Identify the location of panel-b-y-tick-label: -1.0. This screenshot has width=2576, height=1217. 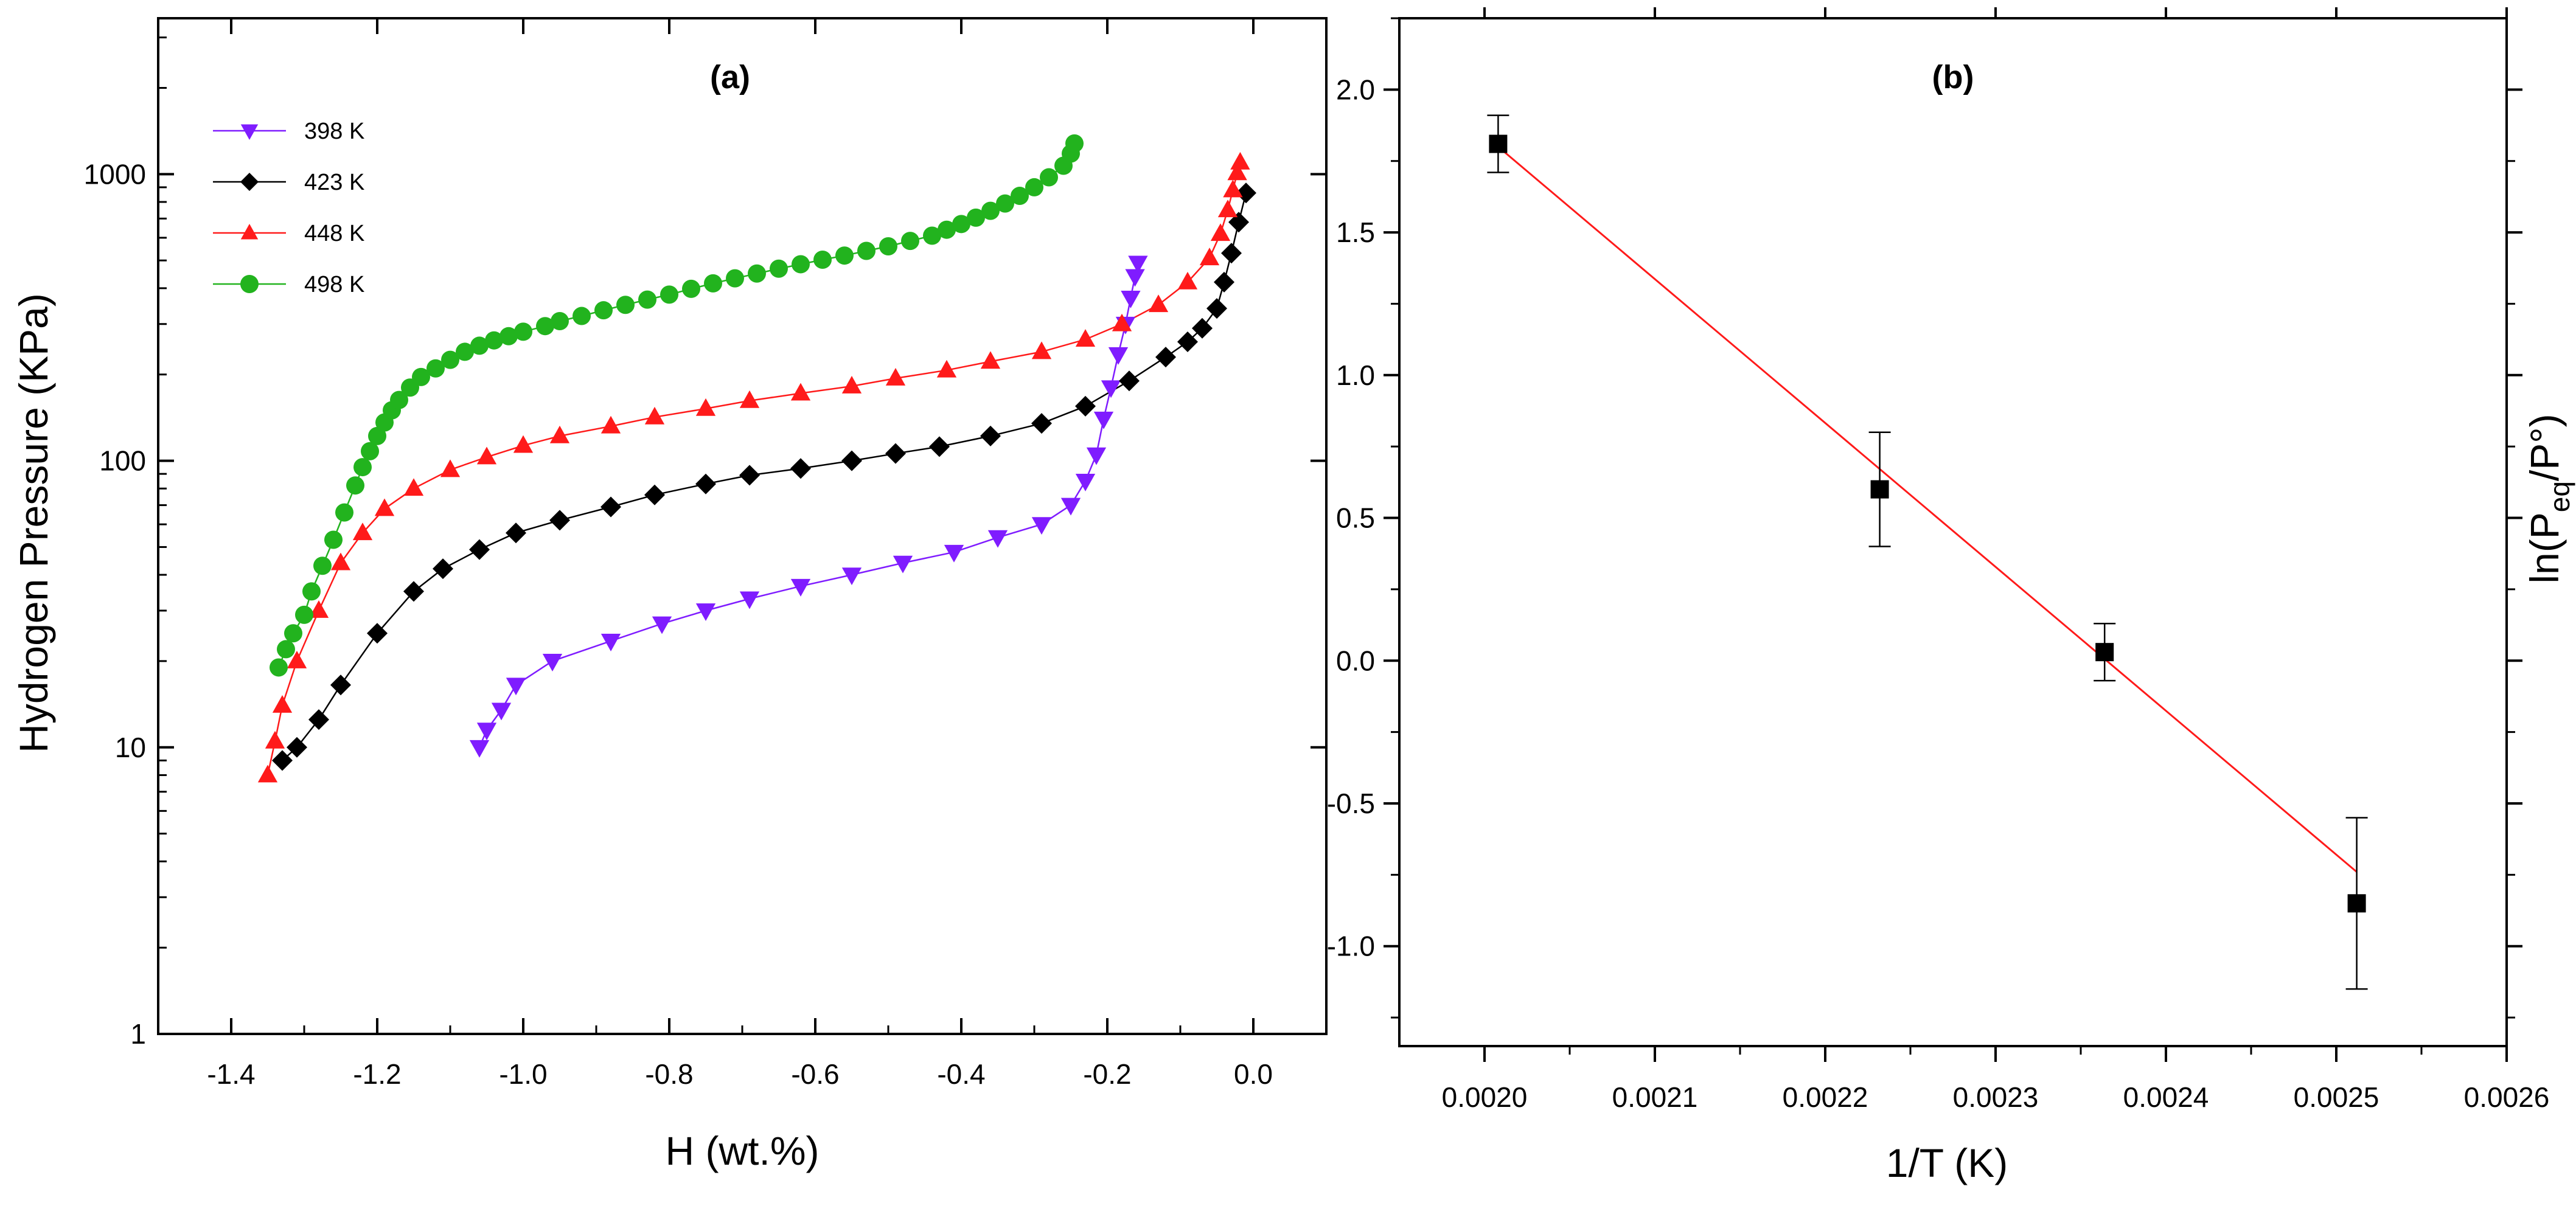
(1351, 947).